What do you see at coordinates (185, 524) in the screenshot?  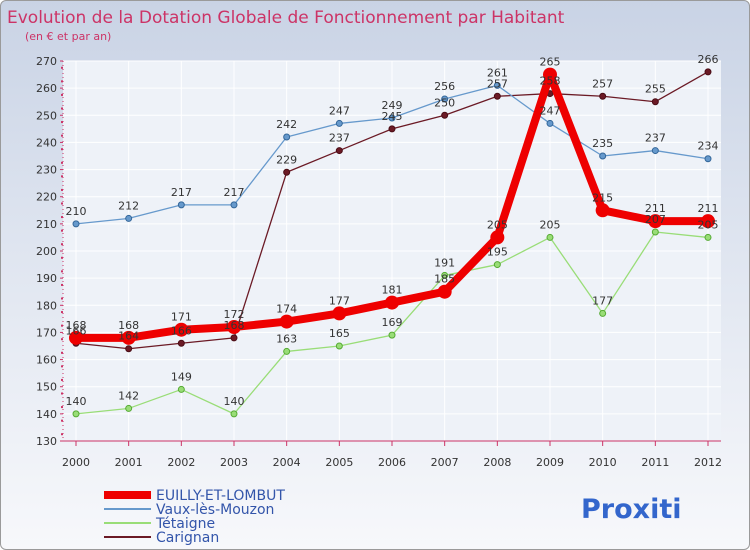 I see `legend-label-tetaigne: Tétaigne` at bounding box center [185, 524].